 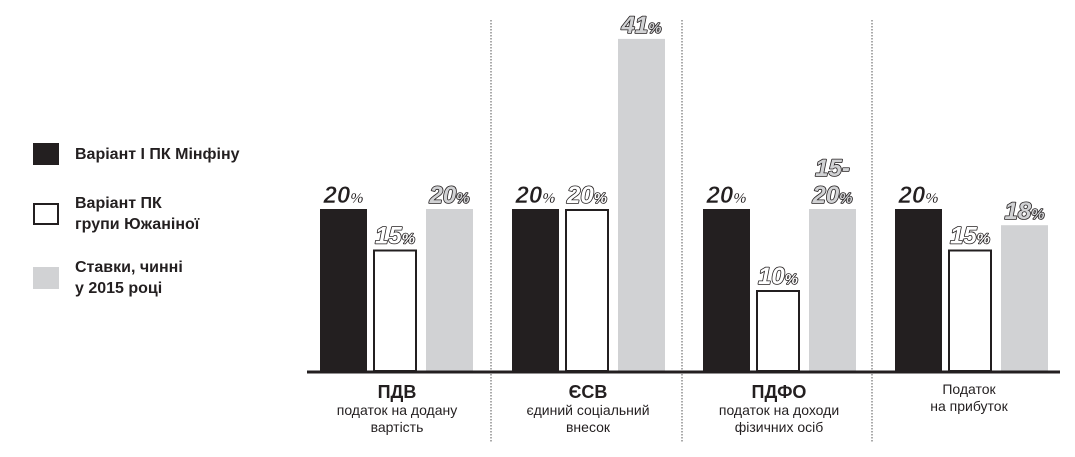 I want to click on legend-item-yuzhanina: Варіант ПК групи Южаніної, so click(x=116, y=214).